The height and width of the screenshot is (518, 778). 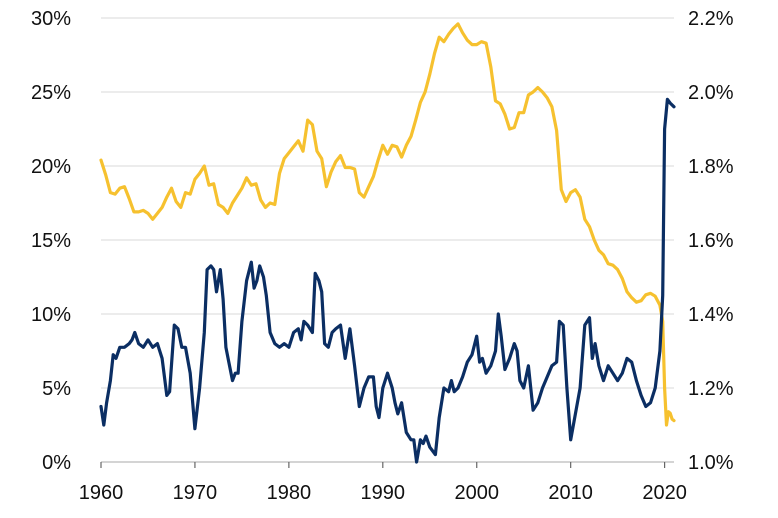 What do you see at coordinates (195, 493) in the screenshot?
I see `x-tick-label: 1970` at bounding box center [195, 493].